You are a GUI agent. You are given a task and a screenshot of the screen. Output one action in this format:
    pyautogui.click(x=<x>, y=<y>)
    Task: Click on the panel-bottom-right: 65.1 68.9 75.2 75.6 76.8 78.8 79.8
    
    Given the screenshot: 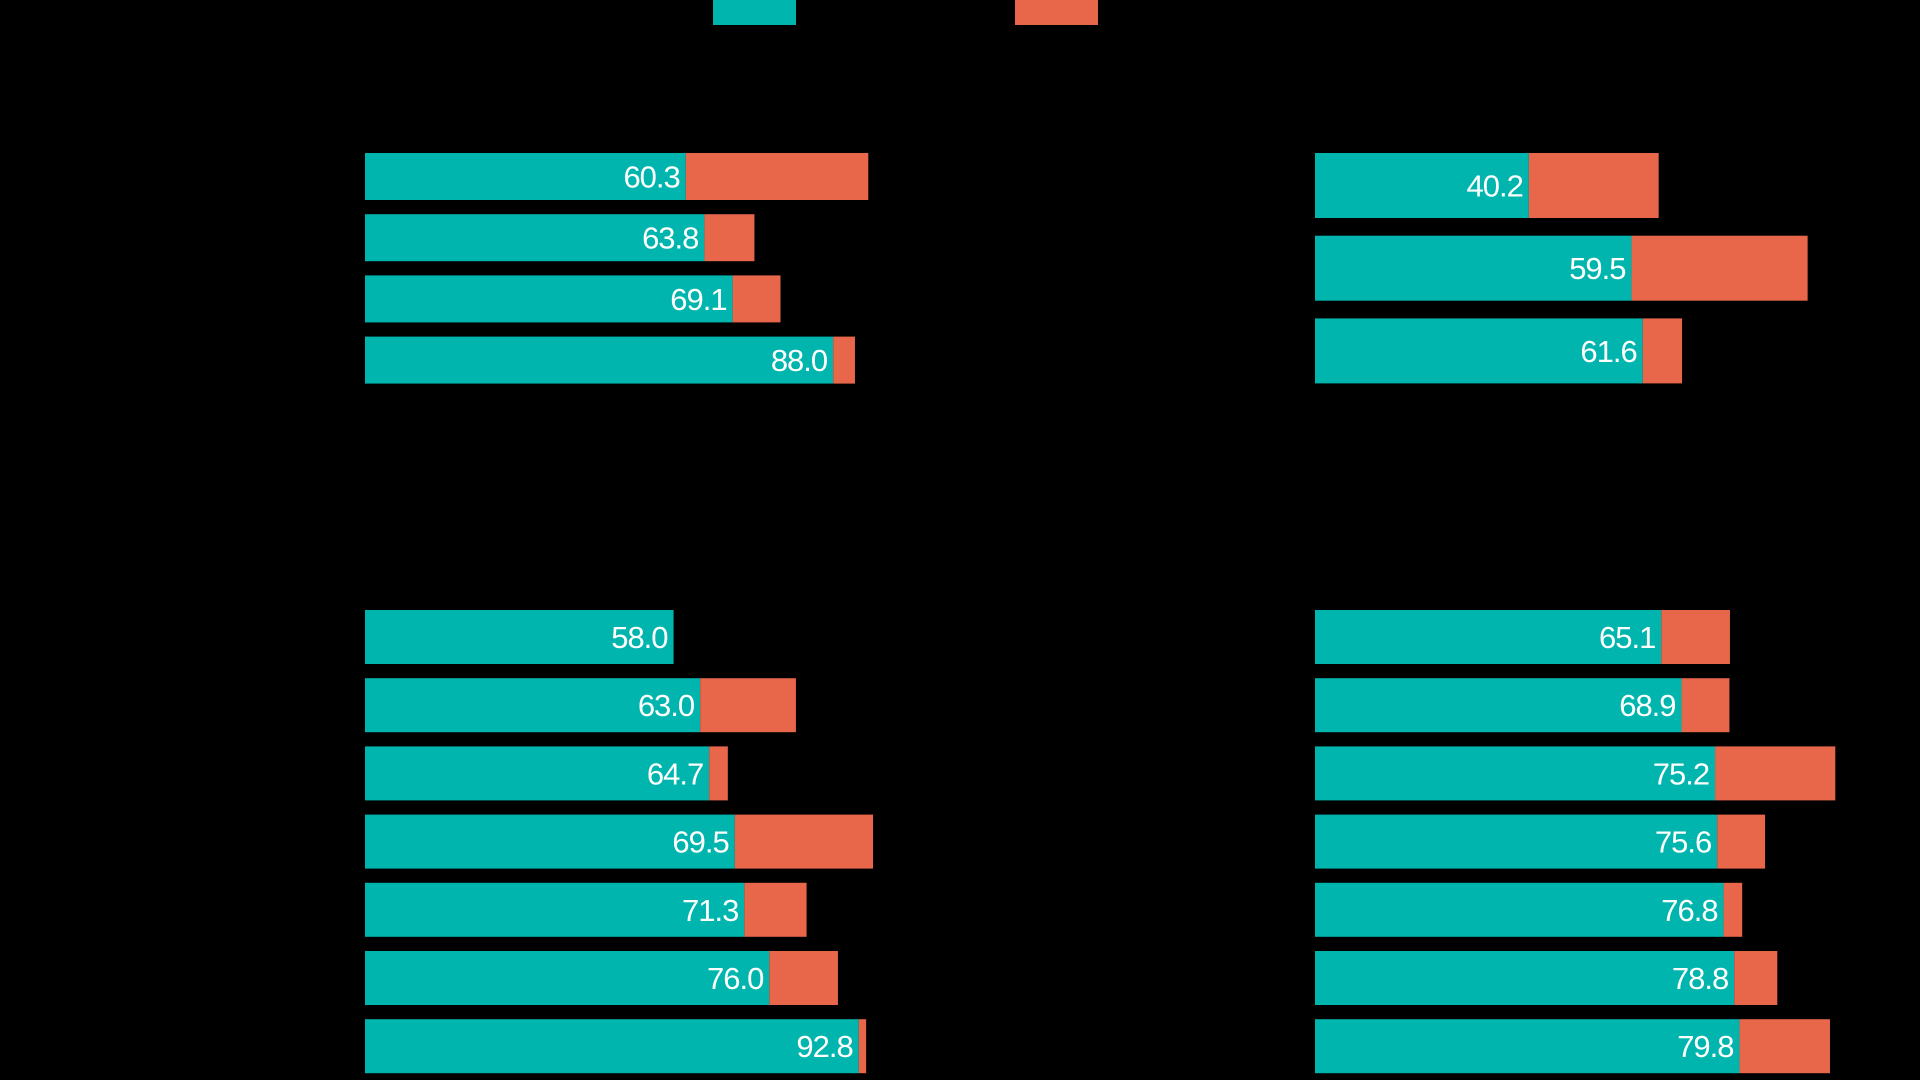 What is the action you would take?
    pyautogui.click(x=1575, y=842)
    